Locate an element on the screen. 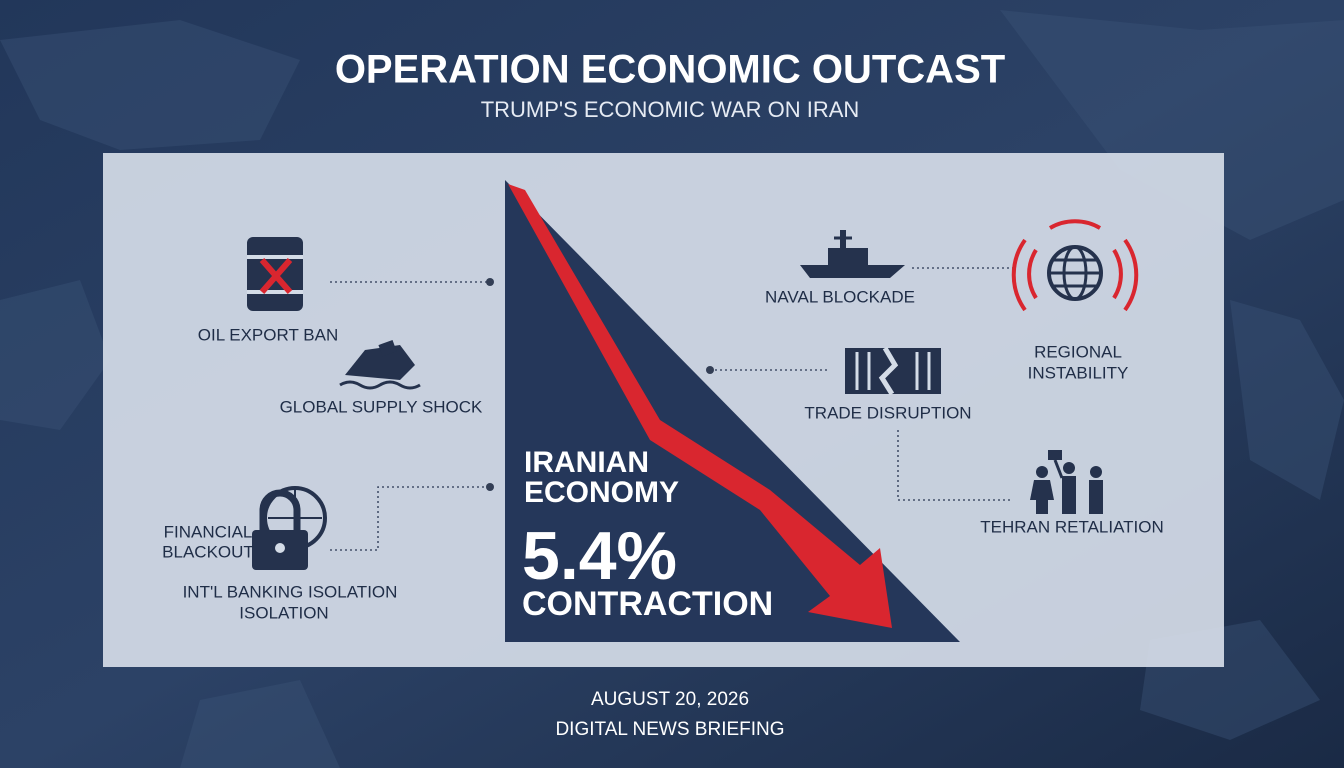  callout-label: INSTABILITY is located at coordinates (1078, 372).